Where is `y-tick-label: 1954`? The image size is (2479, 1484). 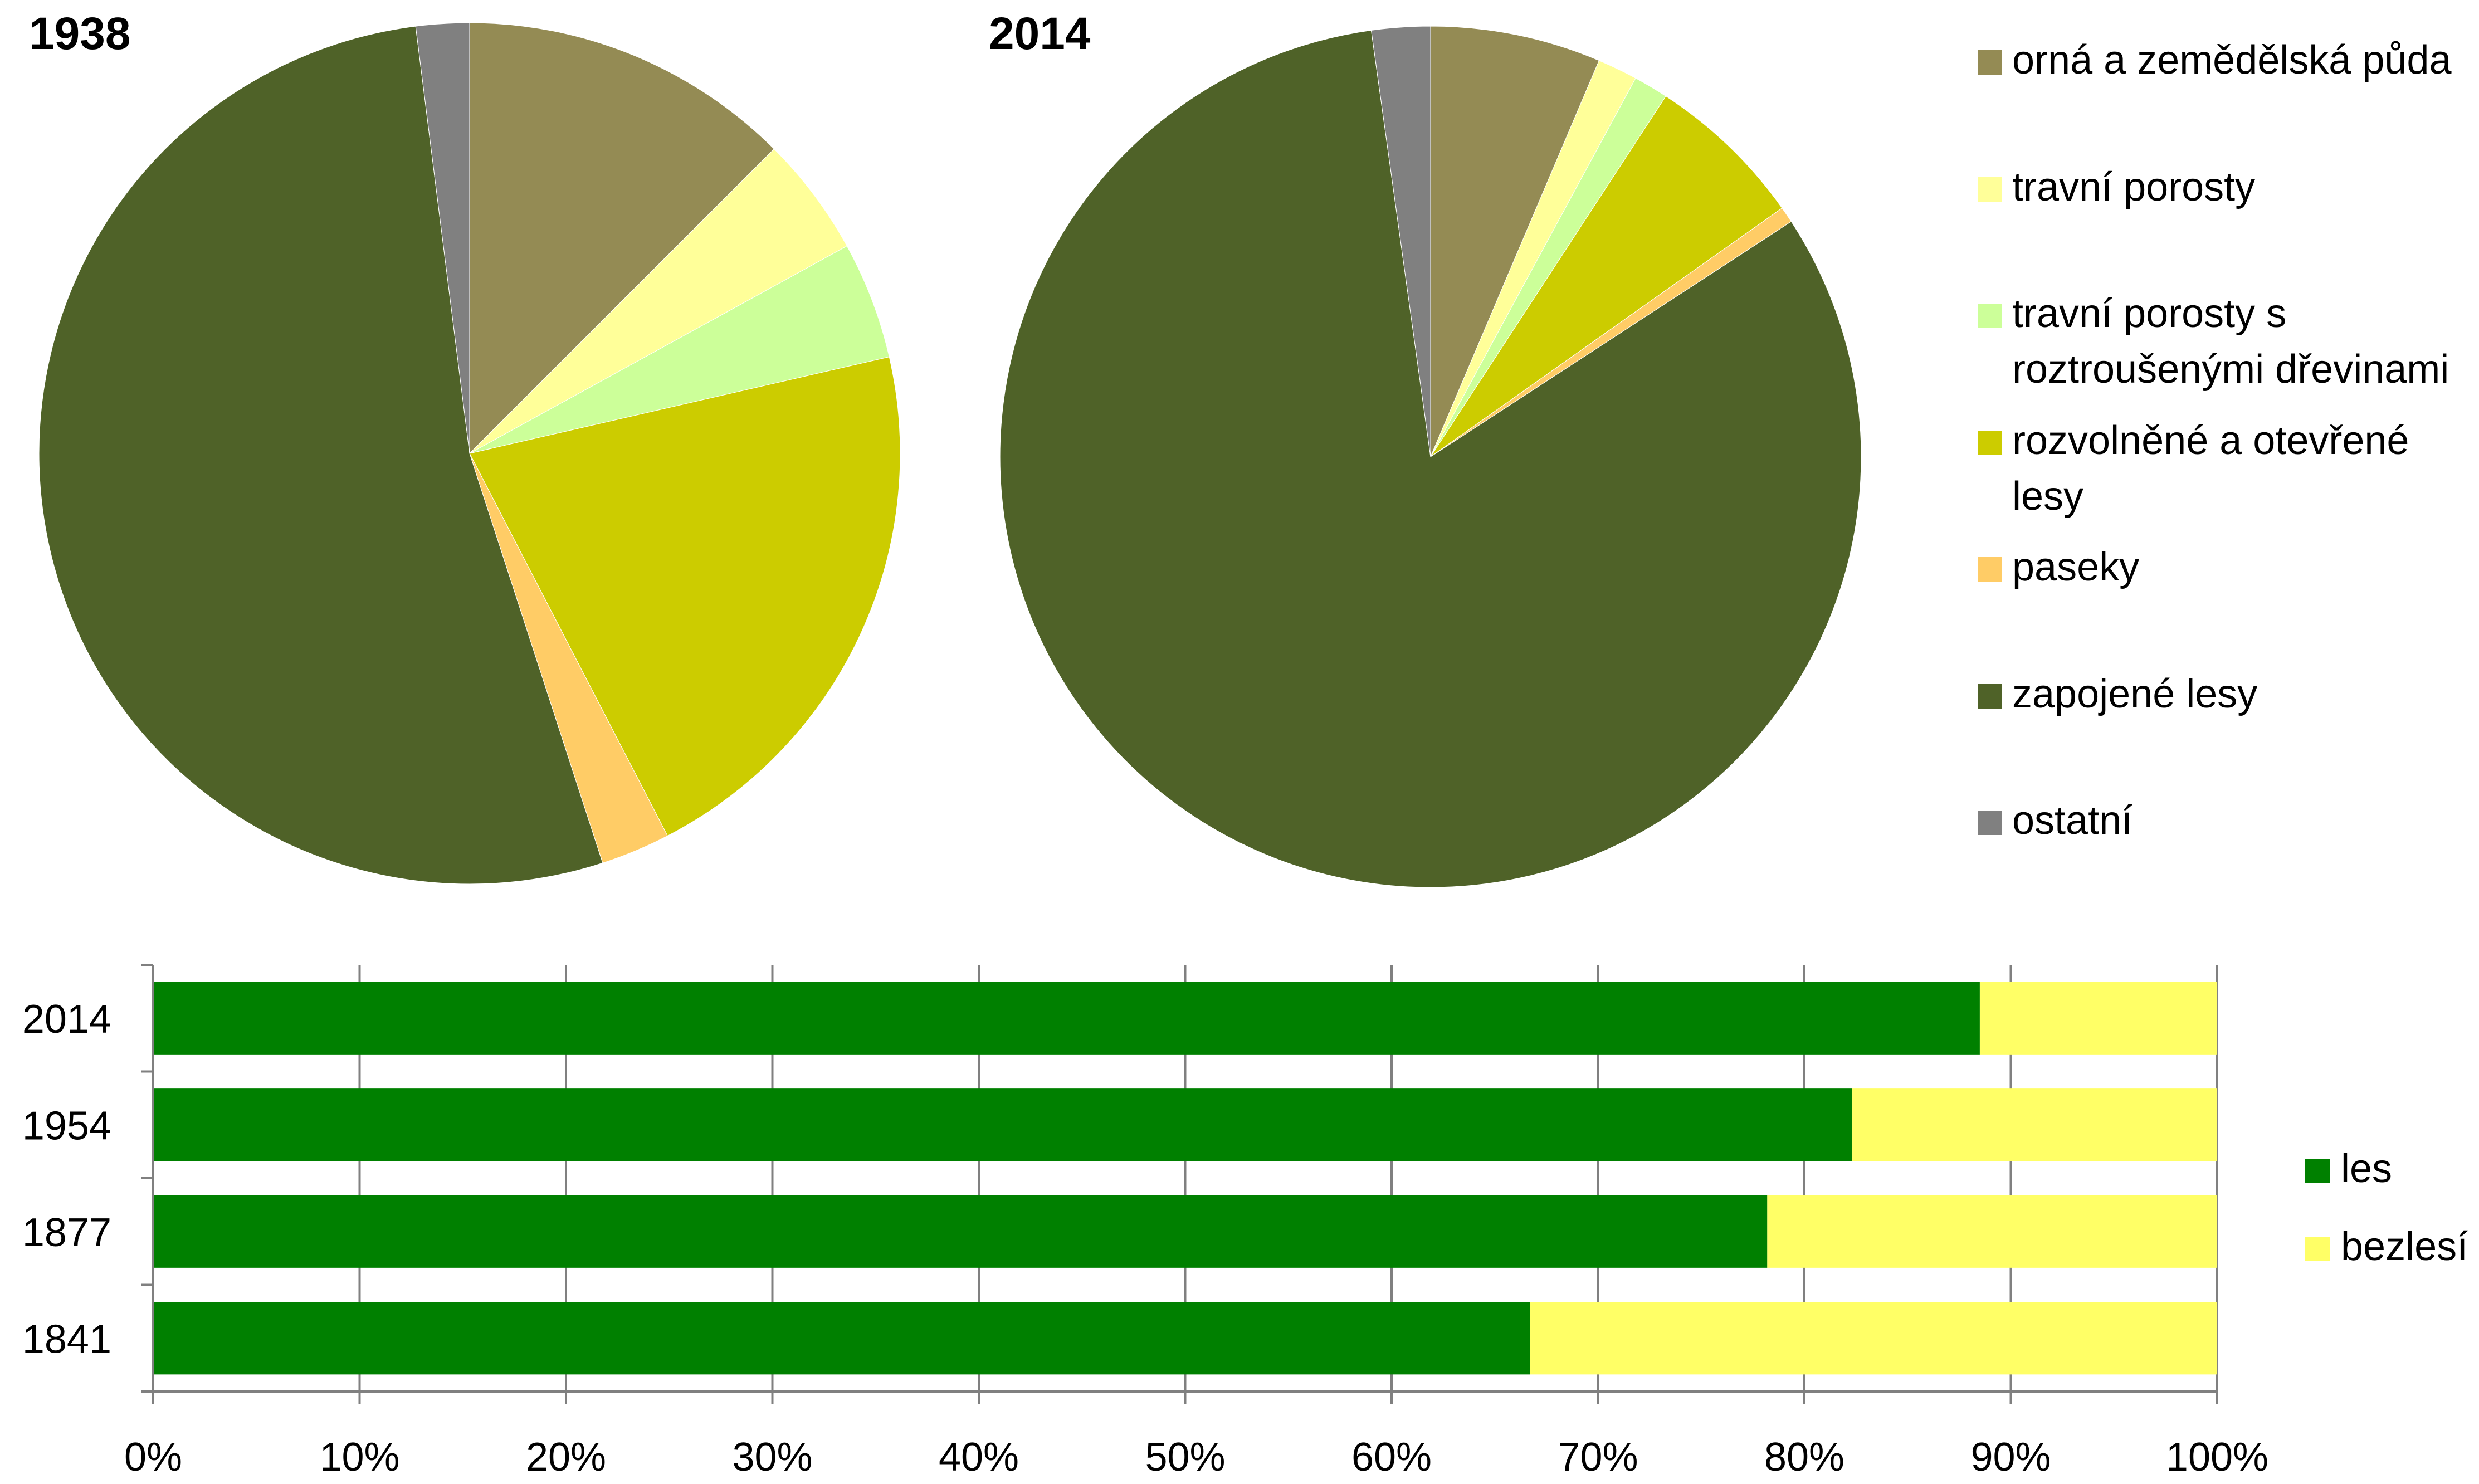 y-tick-label: 1954 is located at coordinates (66, 1126).